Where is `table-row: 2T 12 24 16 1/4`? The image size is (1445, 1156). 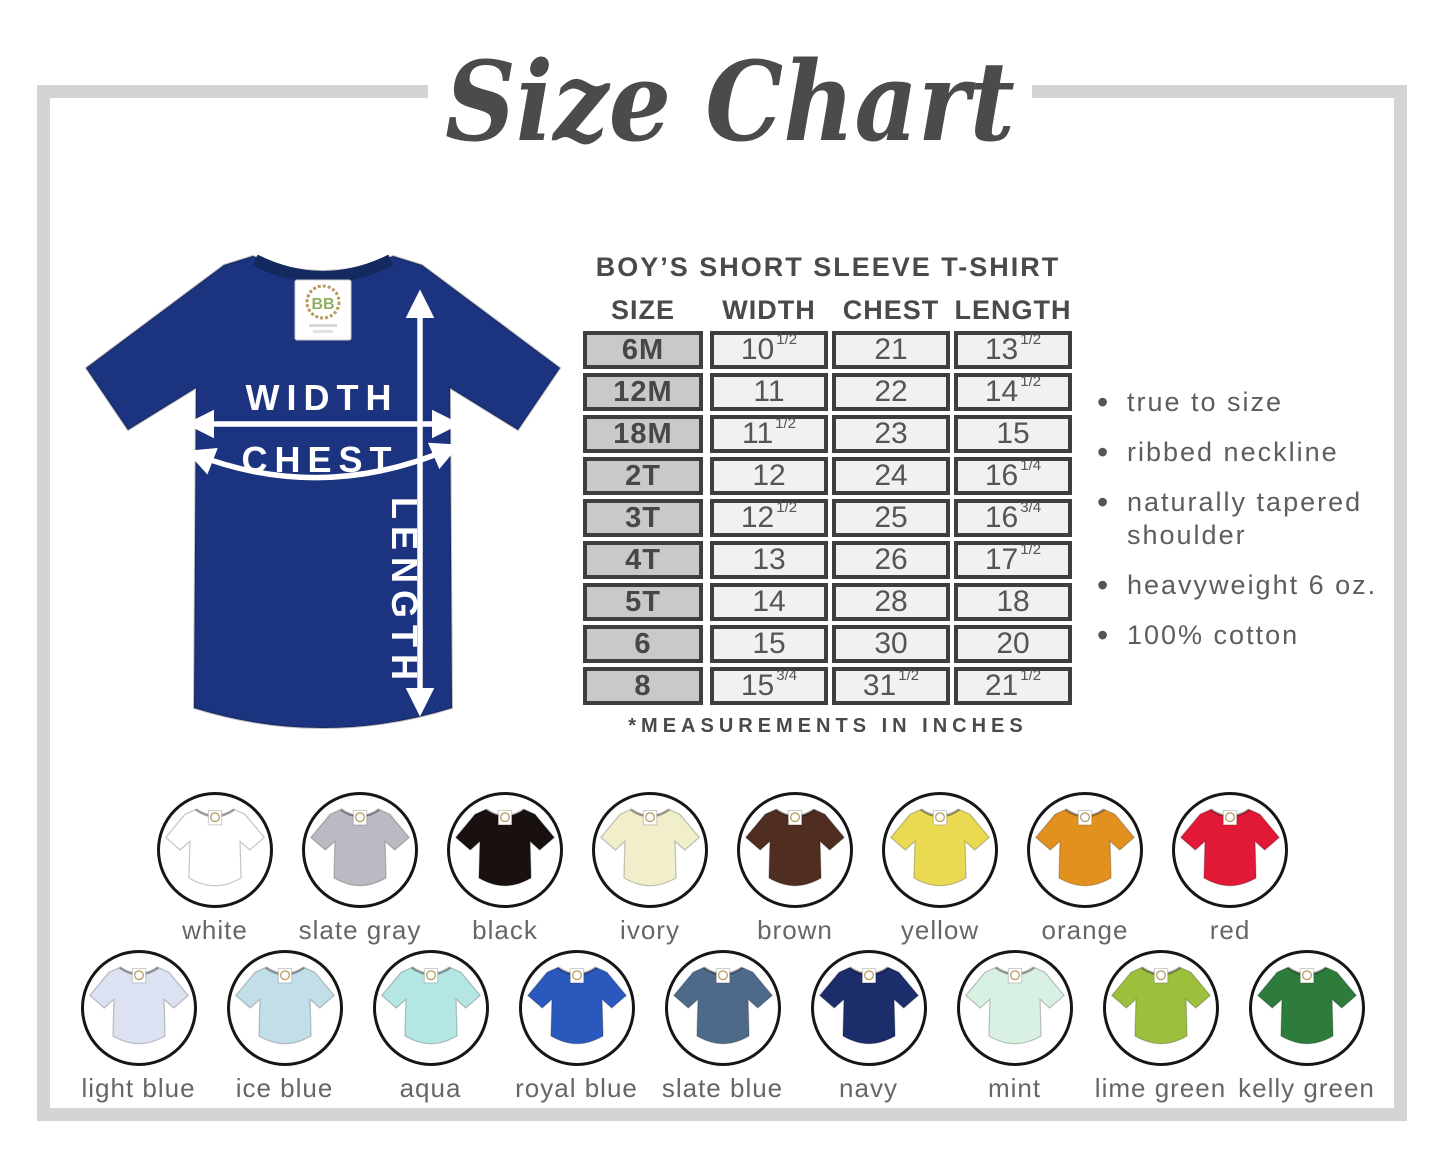
table-row: 2T 12 24 16 1/4 is located at coordinates (828, 476).